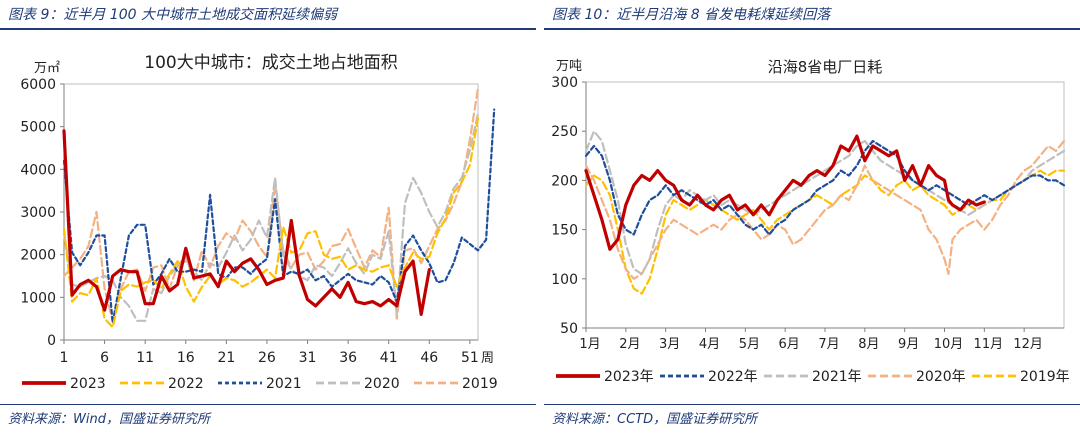 The image size is (1080, 433). Describe the element at coordinates (38, 128) in the screenshot. I see `y-tick-label: 5000` at that location.